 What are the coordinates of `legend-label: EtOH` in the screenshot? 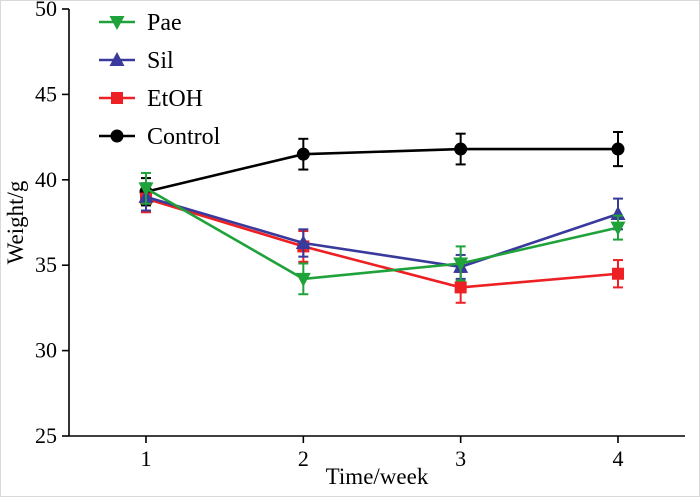 It's located at (175, 99).